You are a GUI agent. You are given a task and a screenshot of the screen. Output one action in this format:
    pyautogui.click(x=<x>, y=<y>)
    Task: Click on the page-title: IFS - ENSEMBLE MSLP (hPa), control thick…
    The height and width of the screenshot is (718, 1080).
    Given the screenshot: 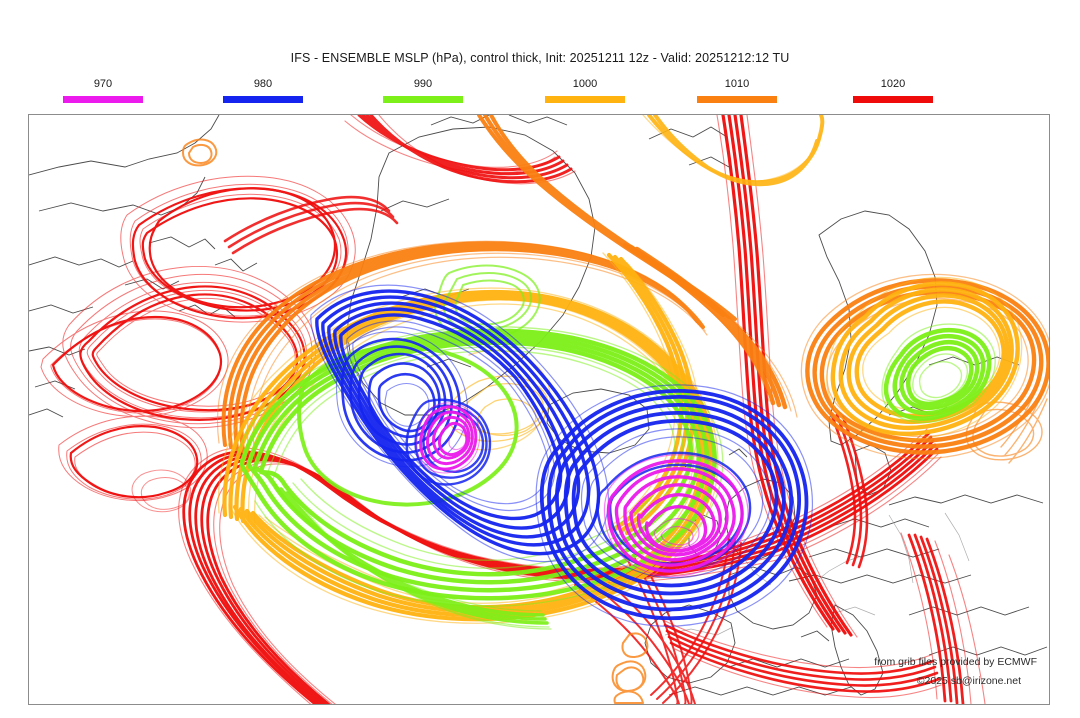 What is the action you would take?
    pyautogui.click(x=540, y=58)
    